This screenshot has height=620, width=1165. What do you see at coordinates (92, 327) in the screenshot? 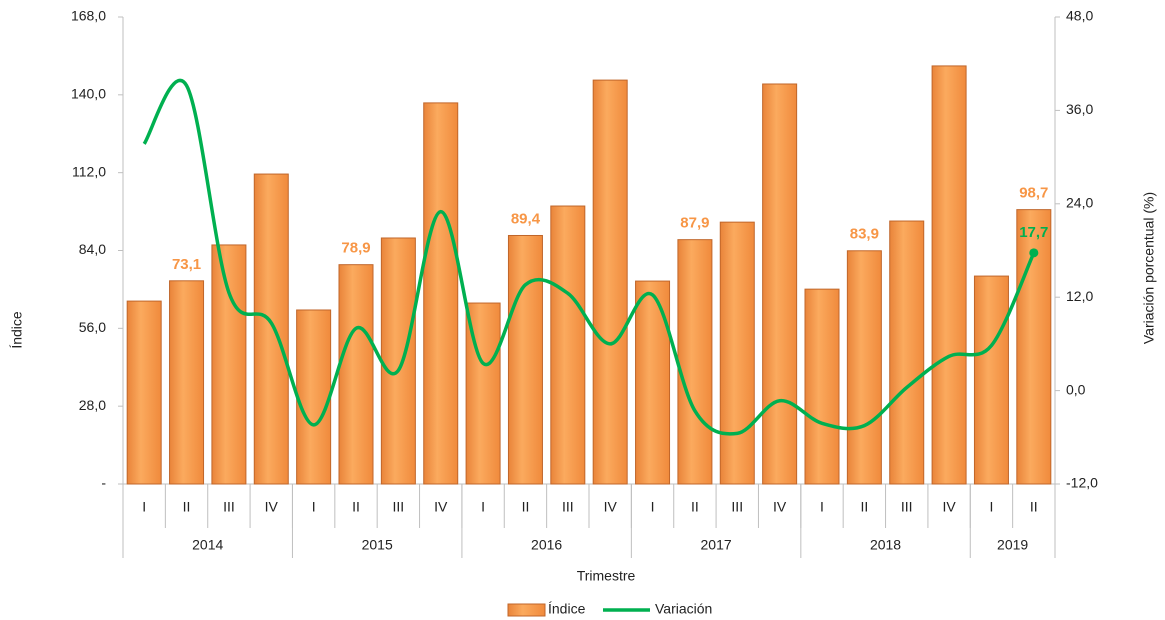
I see `y-tick-label: 56,0` at bounding box center [92, 327].